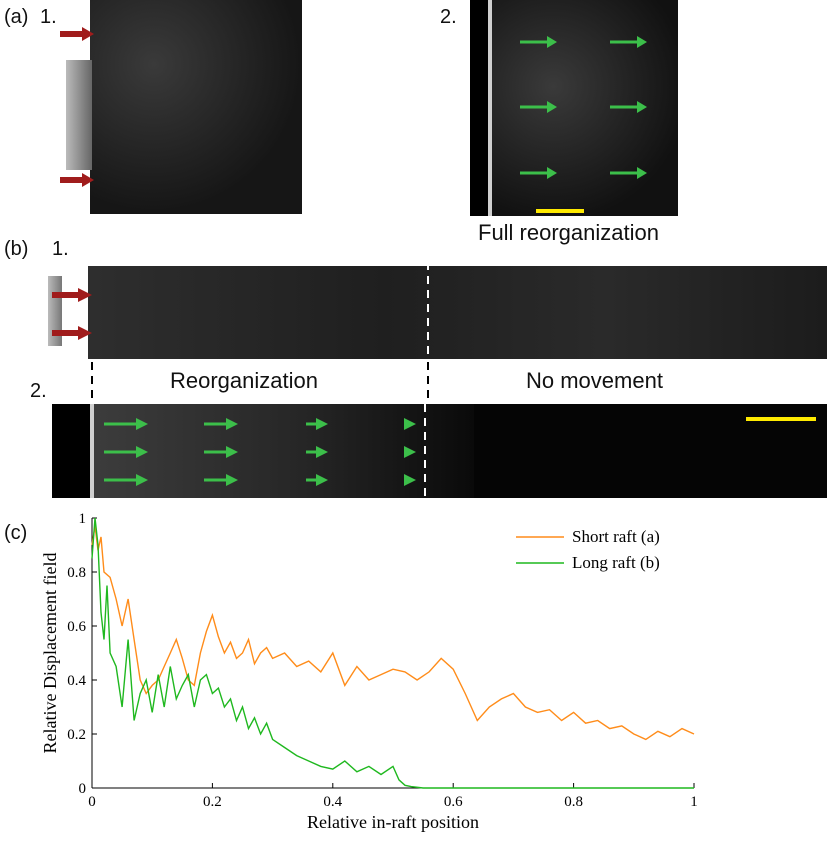  Describe the element at coordinates (212, 802) in the screenshot. I see `x-tick-label: 0.2` at that location.